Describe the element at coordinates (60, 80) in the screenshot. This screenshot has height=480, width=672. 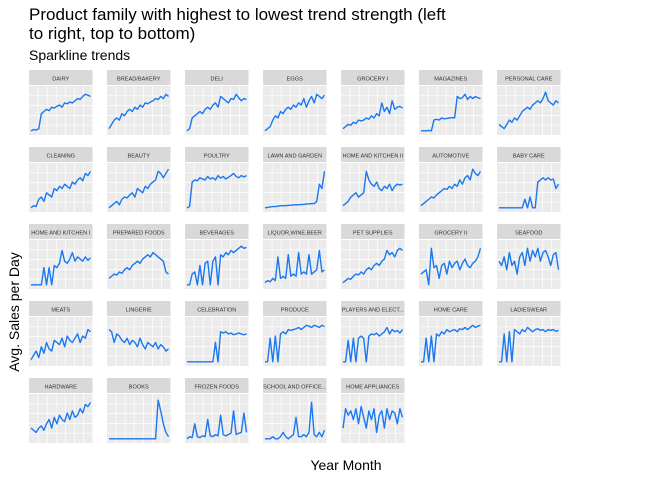
I see `panel-label: DAIRY` at that location.